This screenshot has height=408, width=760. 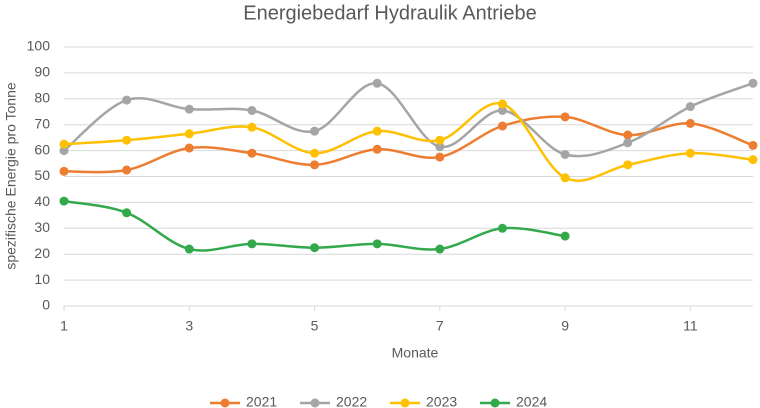 What do you see at coordinates (565, 326) in the screenshot?
I see `x-tick-label: 9` at bounding box center [565, 326].